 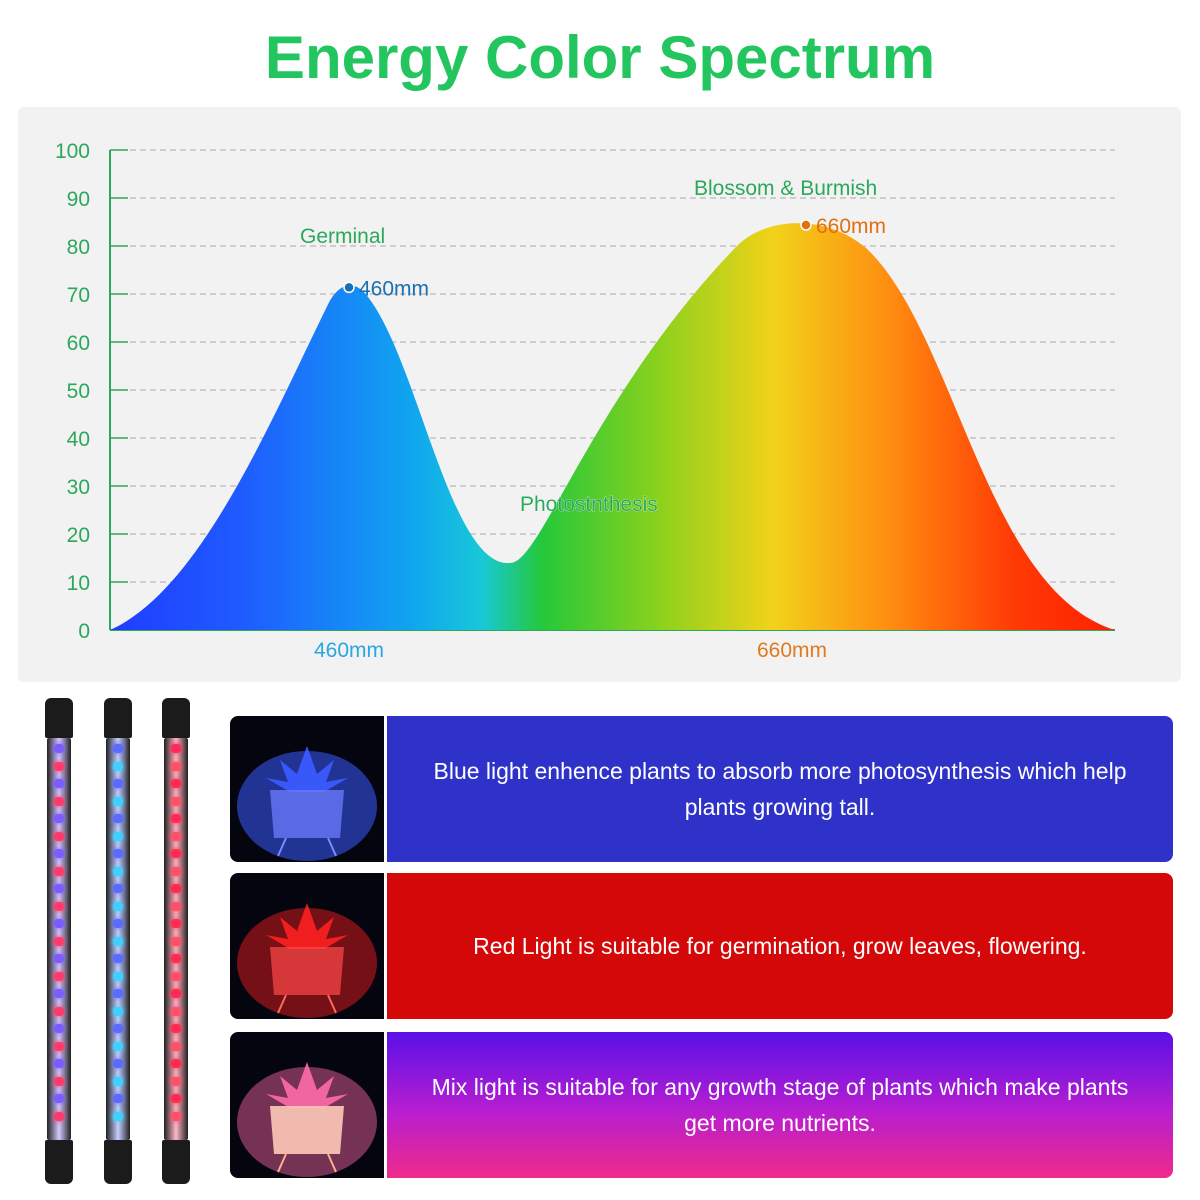 What do you see at coordinates (785, 188) in the screenshot?
I see `label-blossom: Blossom & Burmish` at bounding box center [785, 188].